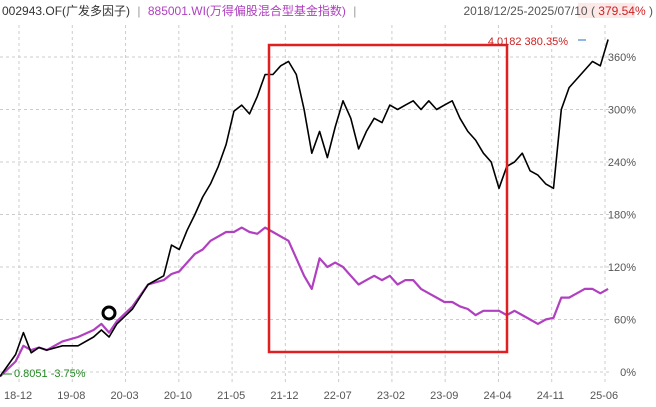 This screenshot has width=656, height=407. I want to click on y-axis-tick-labels: 0% 60% 120% 180% 240% 300% 360%, so click(622, 215).